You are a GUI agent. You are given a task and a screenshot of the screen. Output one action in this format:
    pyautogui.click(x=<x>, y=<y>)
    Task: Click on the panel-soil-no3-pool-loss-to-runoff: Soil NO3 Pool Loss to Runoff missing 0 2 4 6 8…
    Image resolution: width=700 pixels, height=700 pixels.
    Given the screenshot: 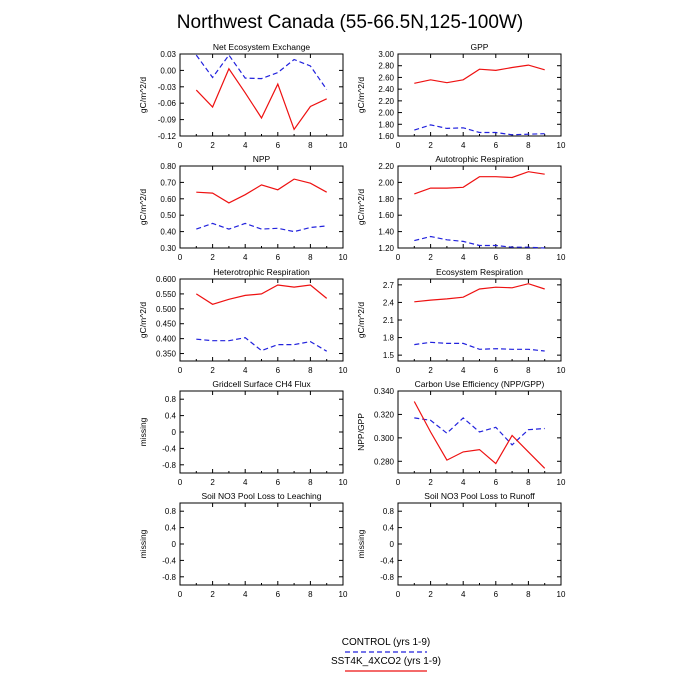 What is the action you would take?
    pyautogui.click(x=461, y=545)
    